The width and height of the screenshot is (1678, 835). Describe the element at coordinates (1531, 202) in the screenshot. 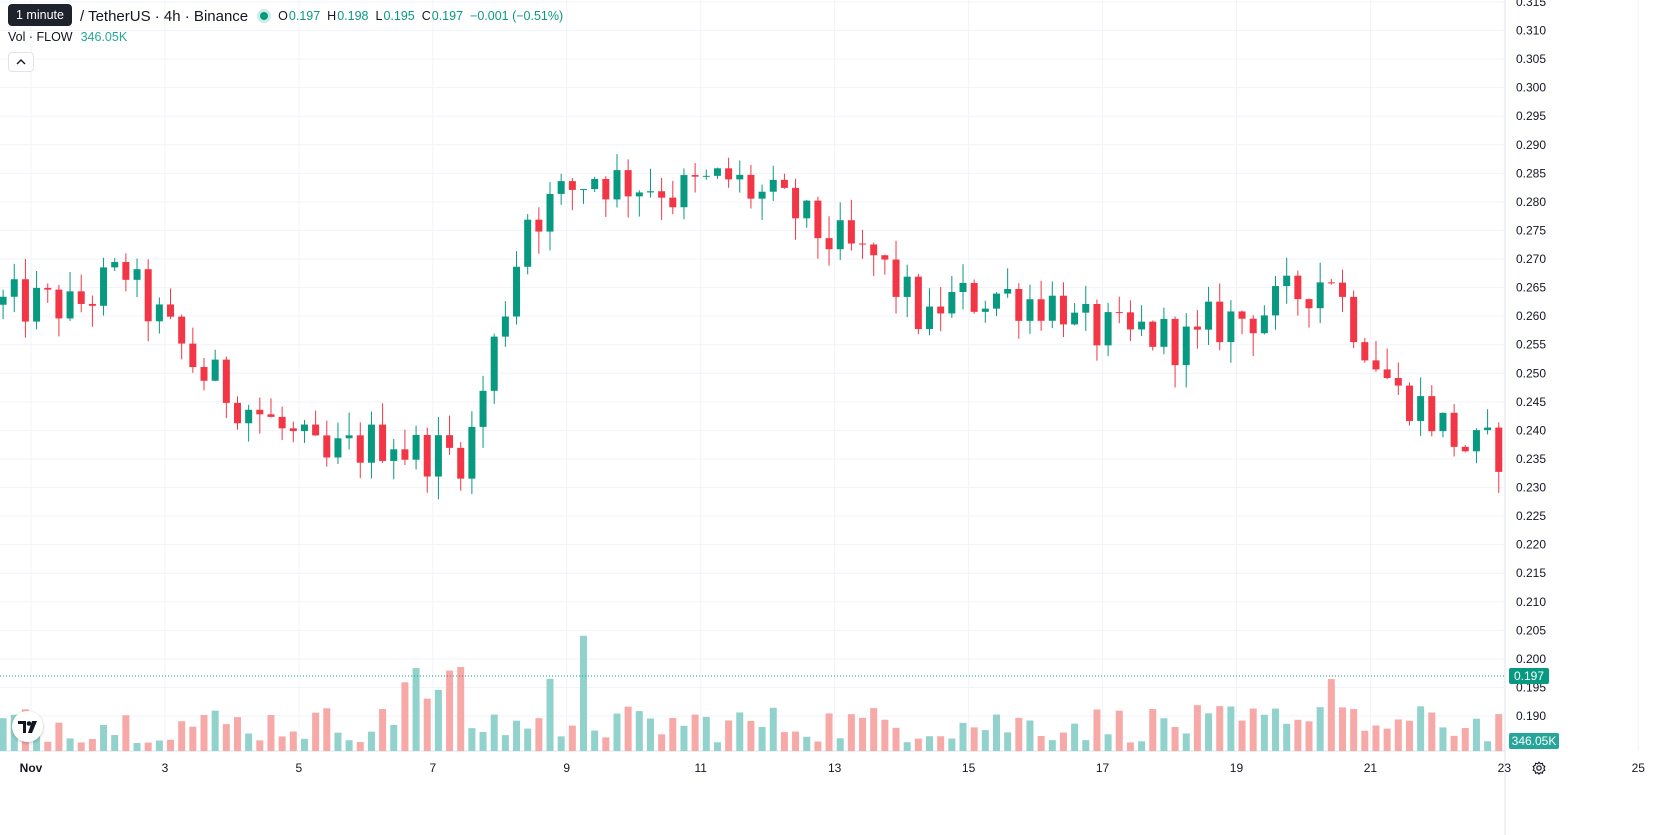

I see `price-tick-label: 0.280` at that location.